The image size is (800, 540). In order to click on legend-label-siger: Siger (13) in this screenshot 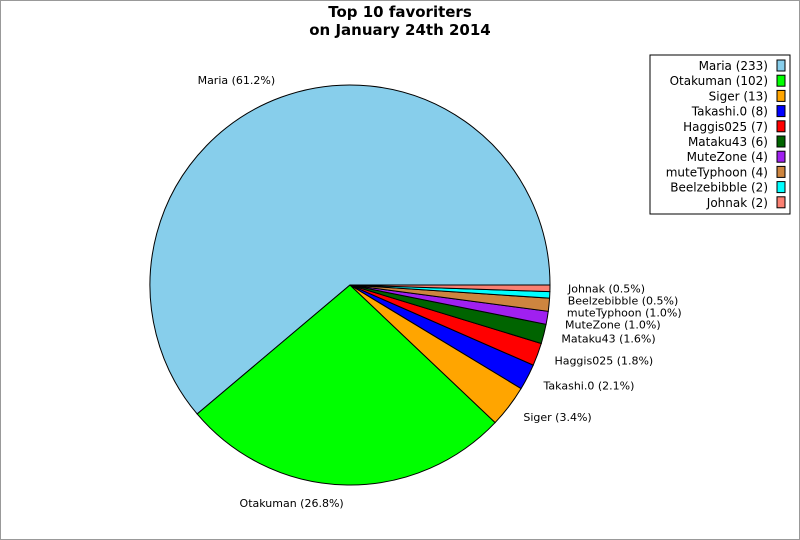, I will do `click(738, 96)`.